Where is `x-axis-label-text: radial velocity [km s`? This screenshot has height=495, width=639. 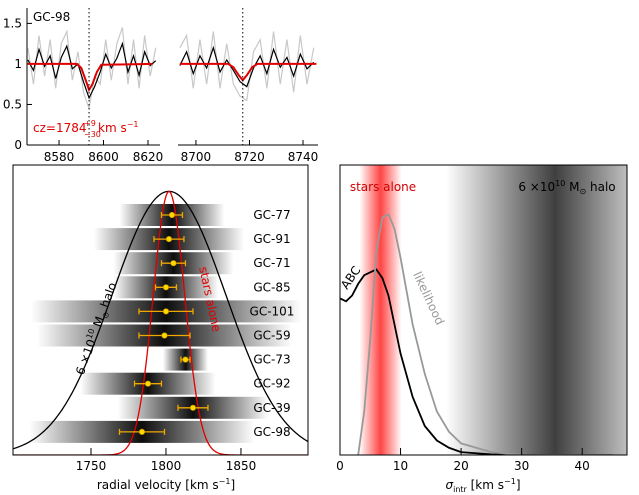
x-axis-label-text: radial velocity [km s is located at coordinates (158, 485).